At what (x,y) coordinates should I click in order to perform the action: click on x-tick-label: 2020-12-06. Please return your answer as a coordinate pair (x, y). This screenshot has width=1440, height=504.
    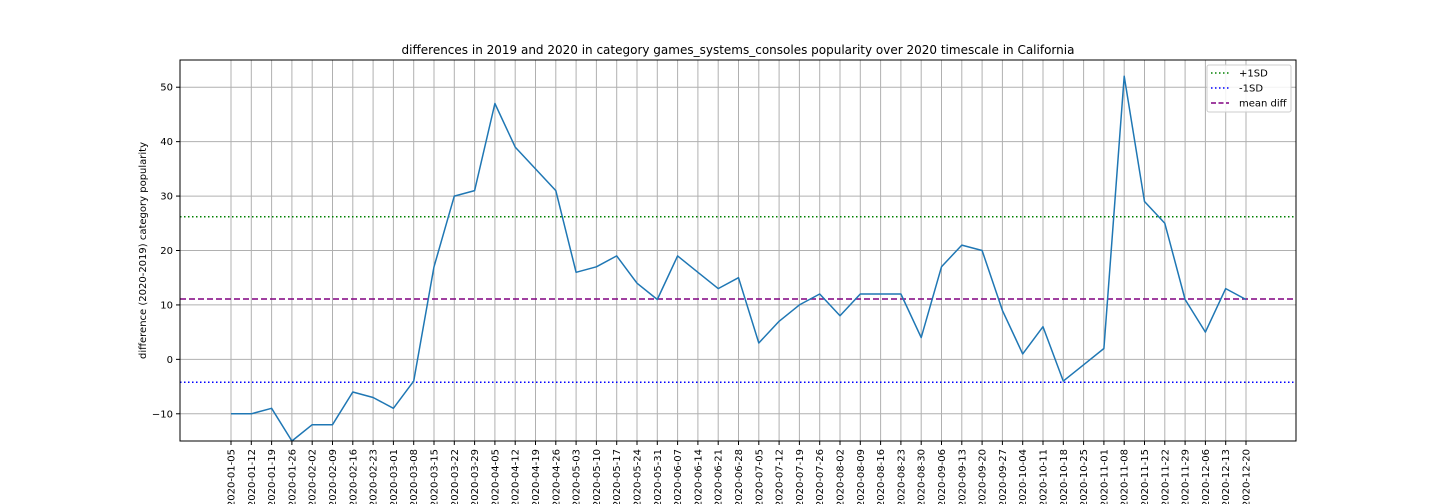
    Looking at the image, I should click on (1206, 476).